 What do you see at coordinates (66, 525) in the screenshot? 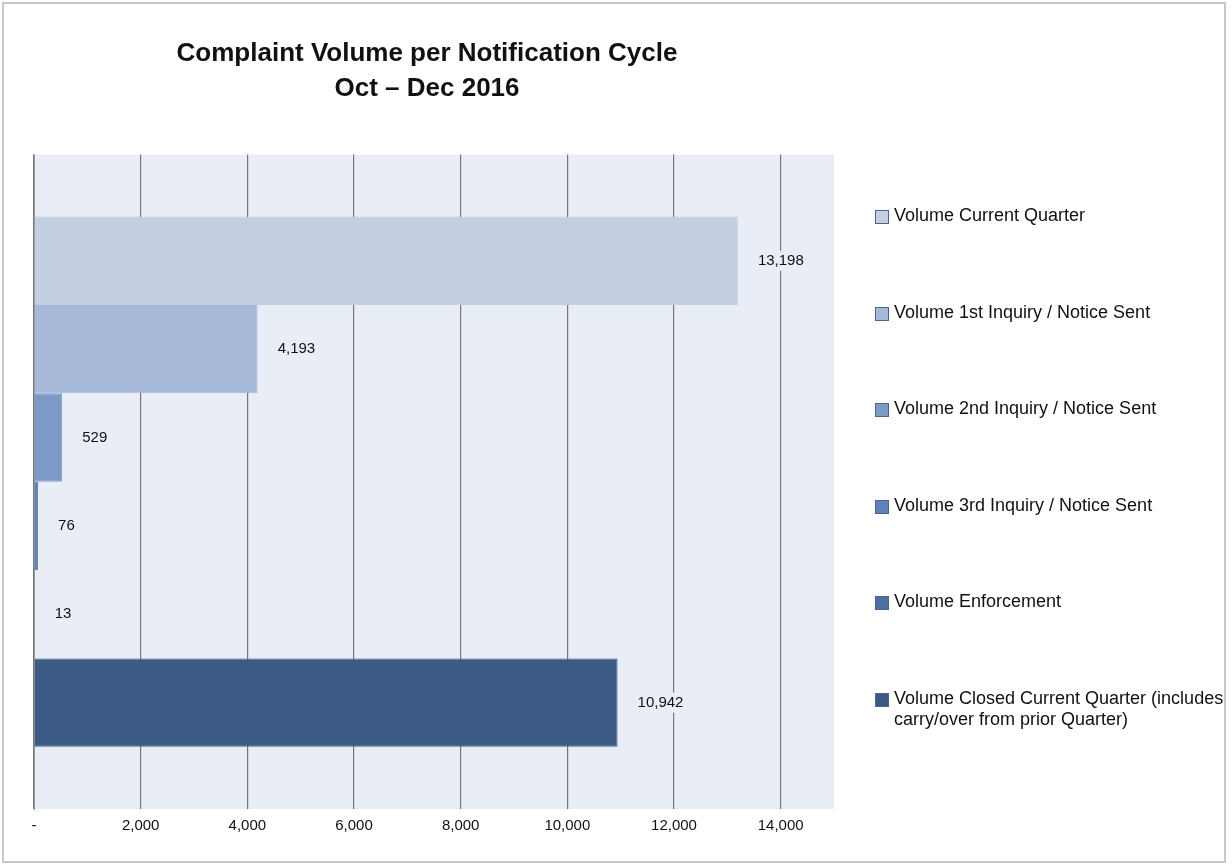
I see `data-label: 76` at bounding box center [66, 525].